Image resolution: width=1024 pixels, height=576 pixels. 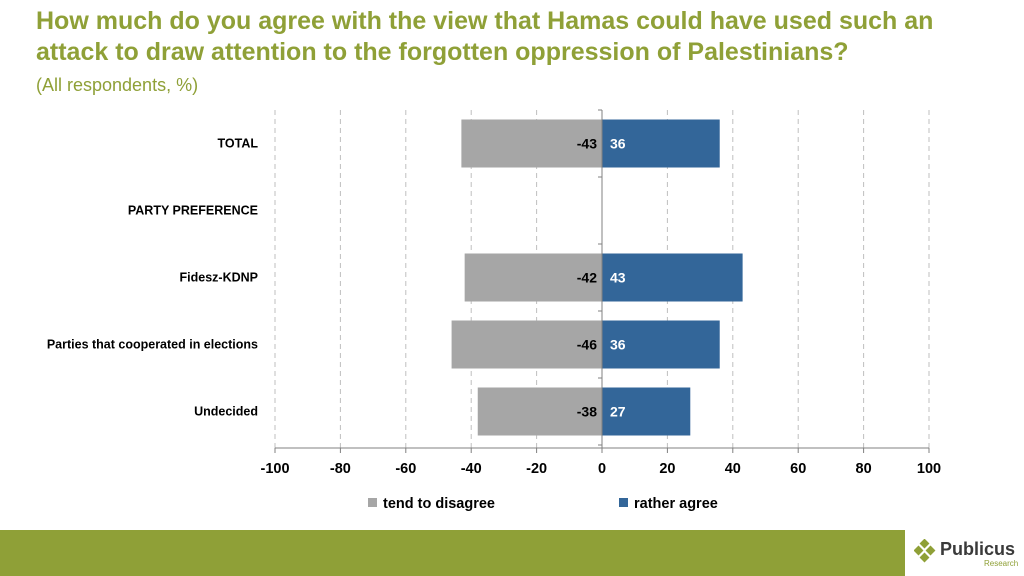 What do you see at coordinates (798, 469) in the screenshot?
I see `x-tick-label: 60` at bounding box center [798, 469].